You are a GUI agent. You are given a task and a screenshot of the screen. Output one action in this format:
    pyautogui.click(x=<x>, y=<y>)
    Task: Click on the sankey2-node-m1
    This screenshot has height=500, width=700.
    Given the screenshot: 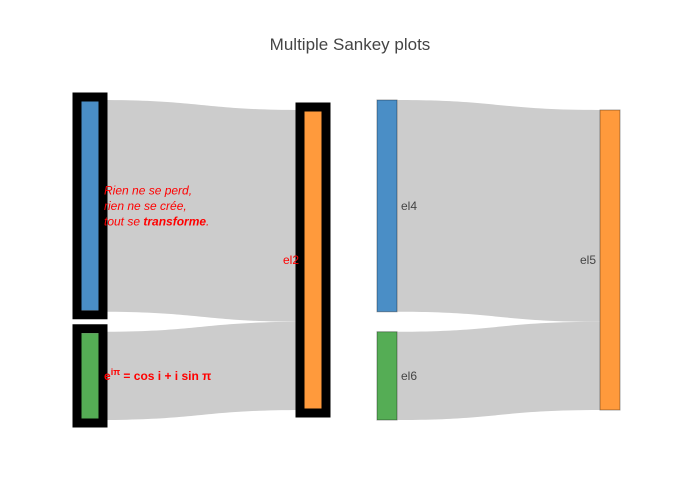 What is the action you would take?
    pyautogui.click(x=387, y=206)
    